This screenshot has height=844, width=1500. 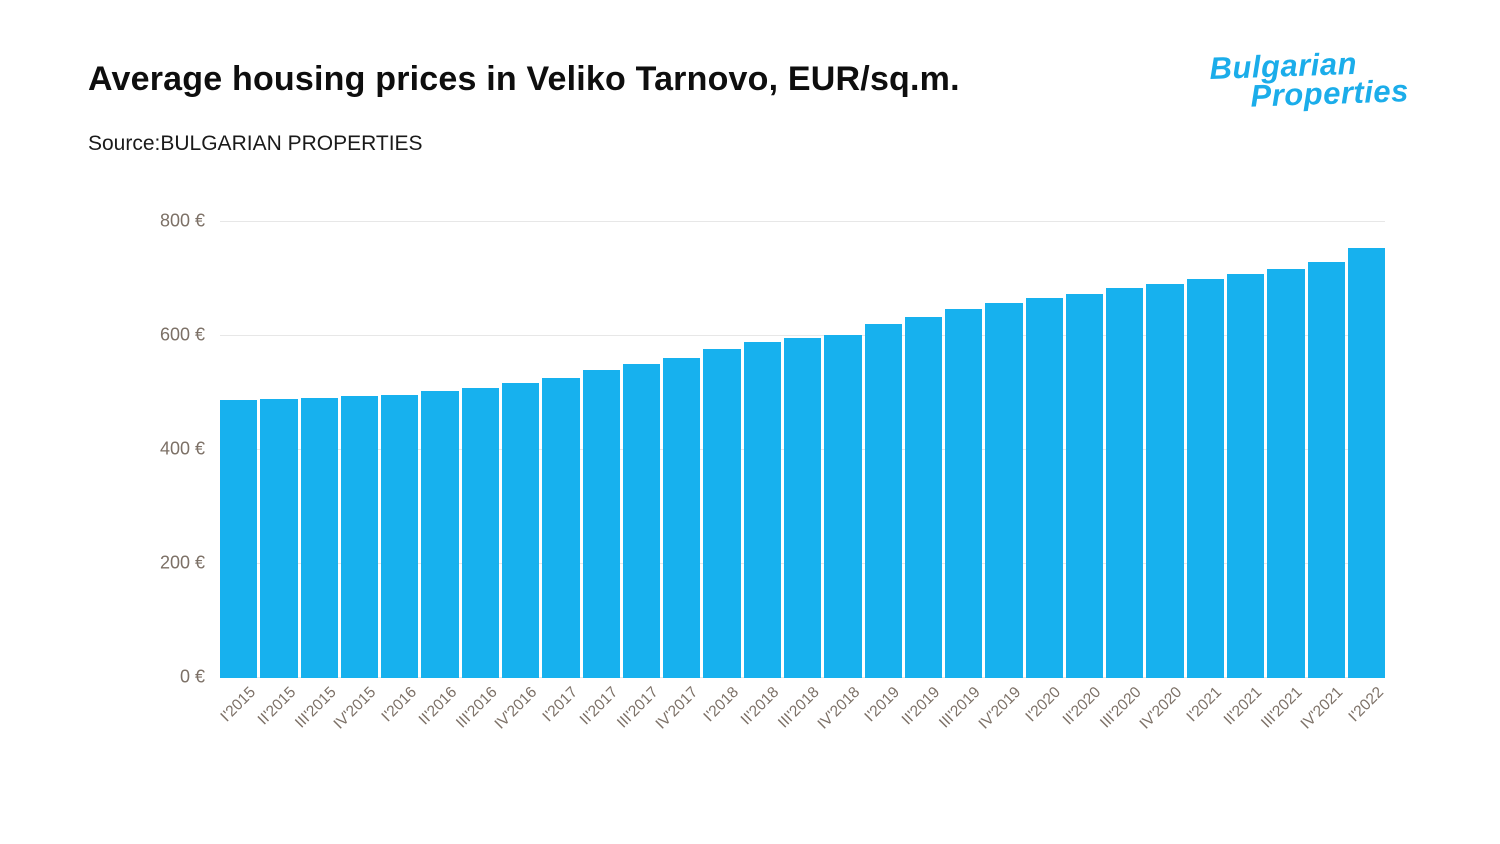 I want to click on bar-cell: II'2019, so click(x=921, y=475).